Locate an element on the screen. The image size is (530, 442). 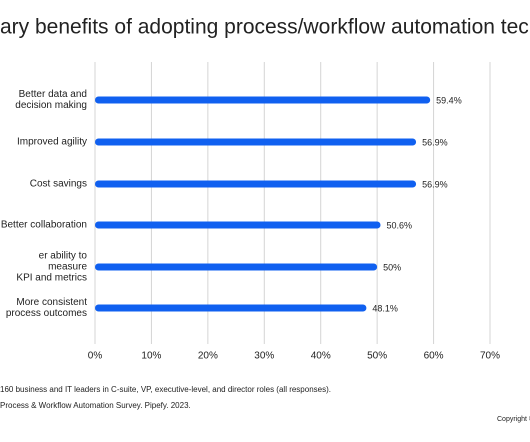
value-label: 59.4% is located at coordinates (449, 100).